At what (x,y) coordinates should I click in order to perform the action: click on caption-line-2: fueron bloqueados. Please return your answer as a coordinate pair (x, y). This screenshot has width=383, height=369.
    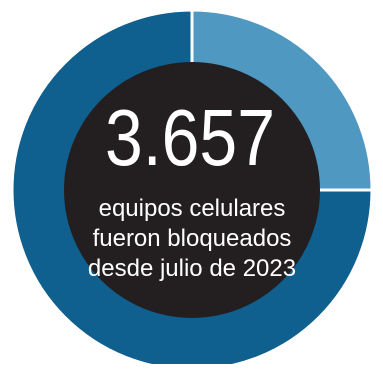
    Looking at the image, I should click on (192, 238).